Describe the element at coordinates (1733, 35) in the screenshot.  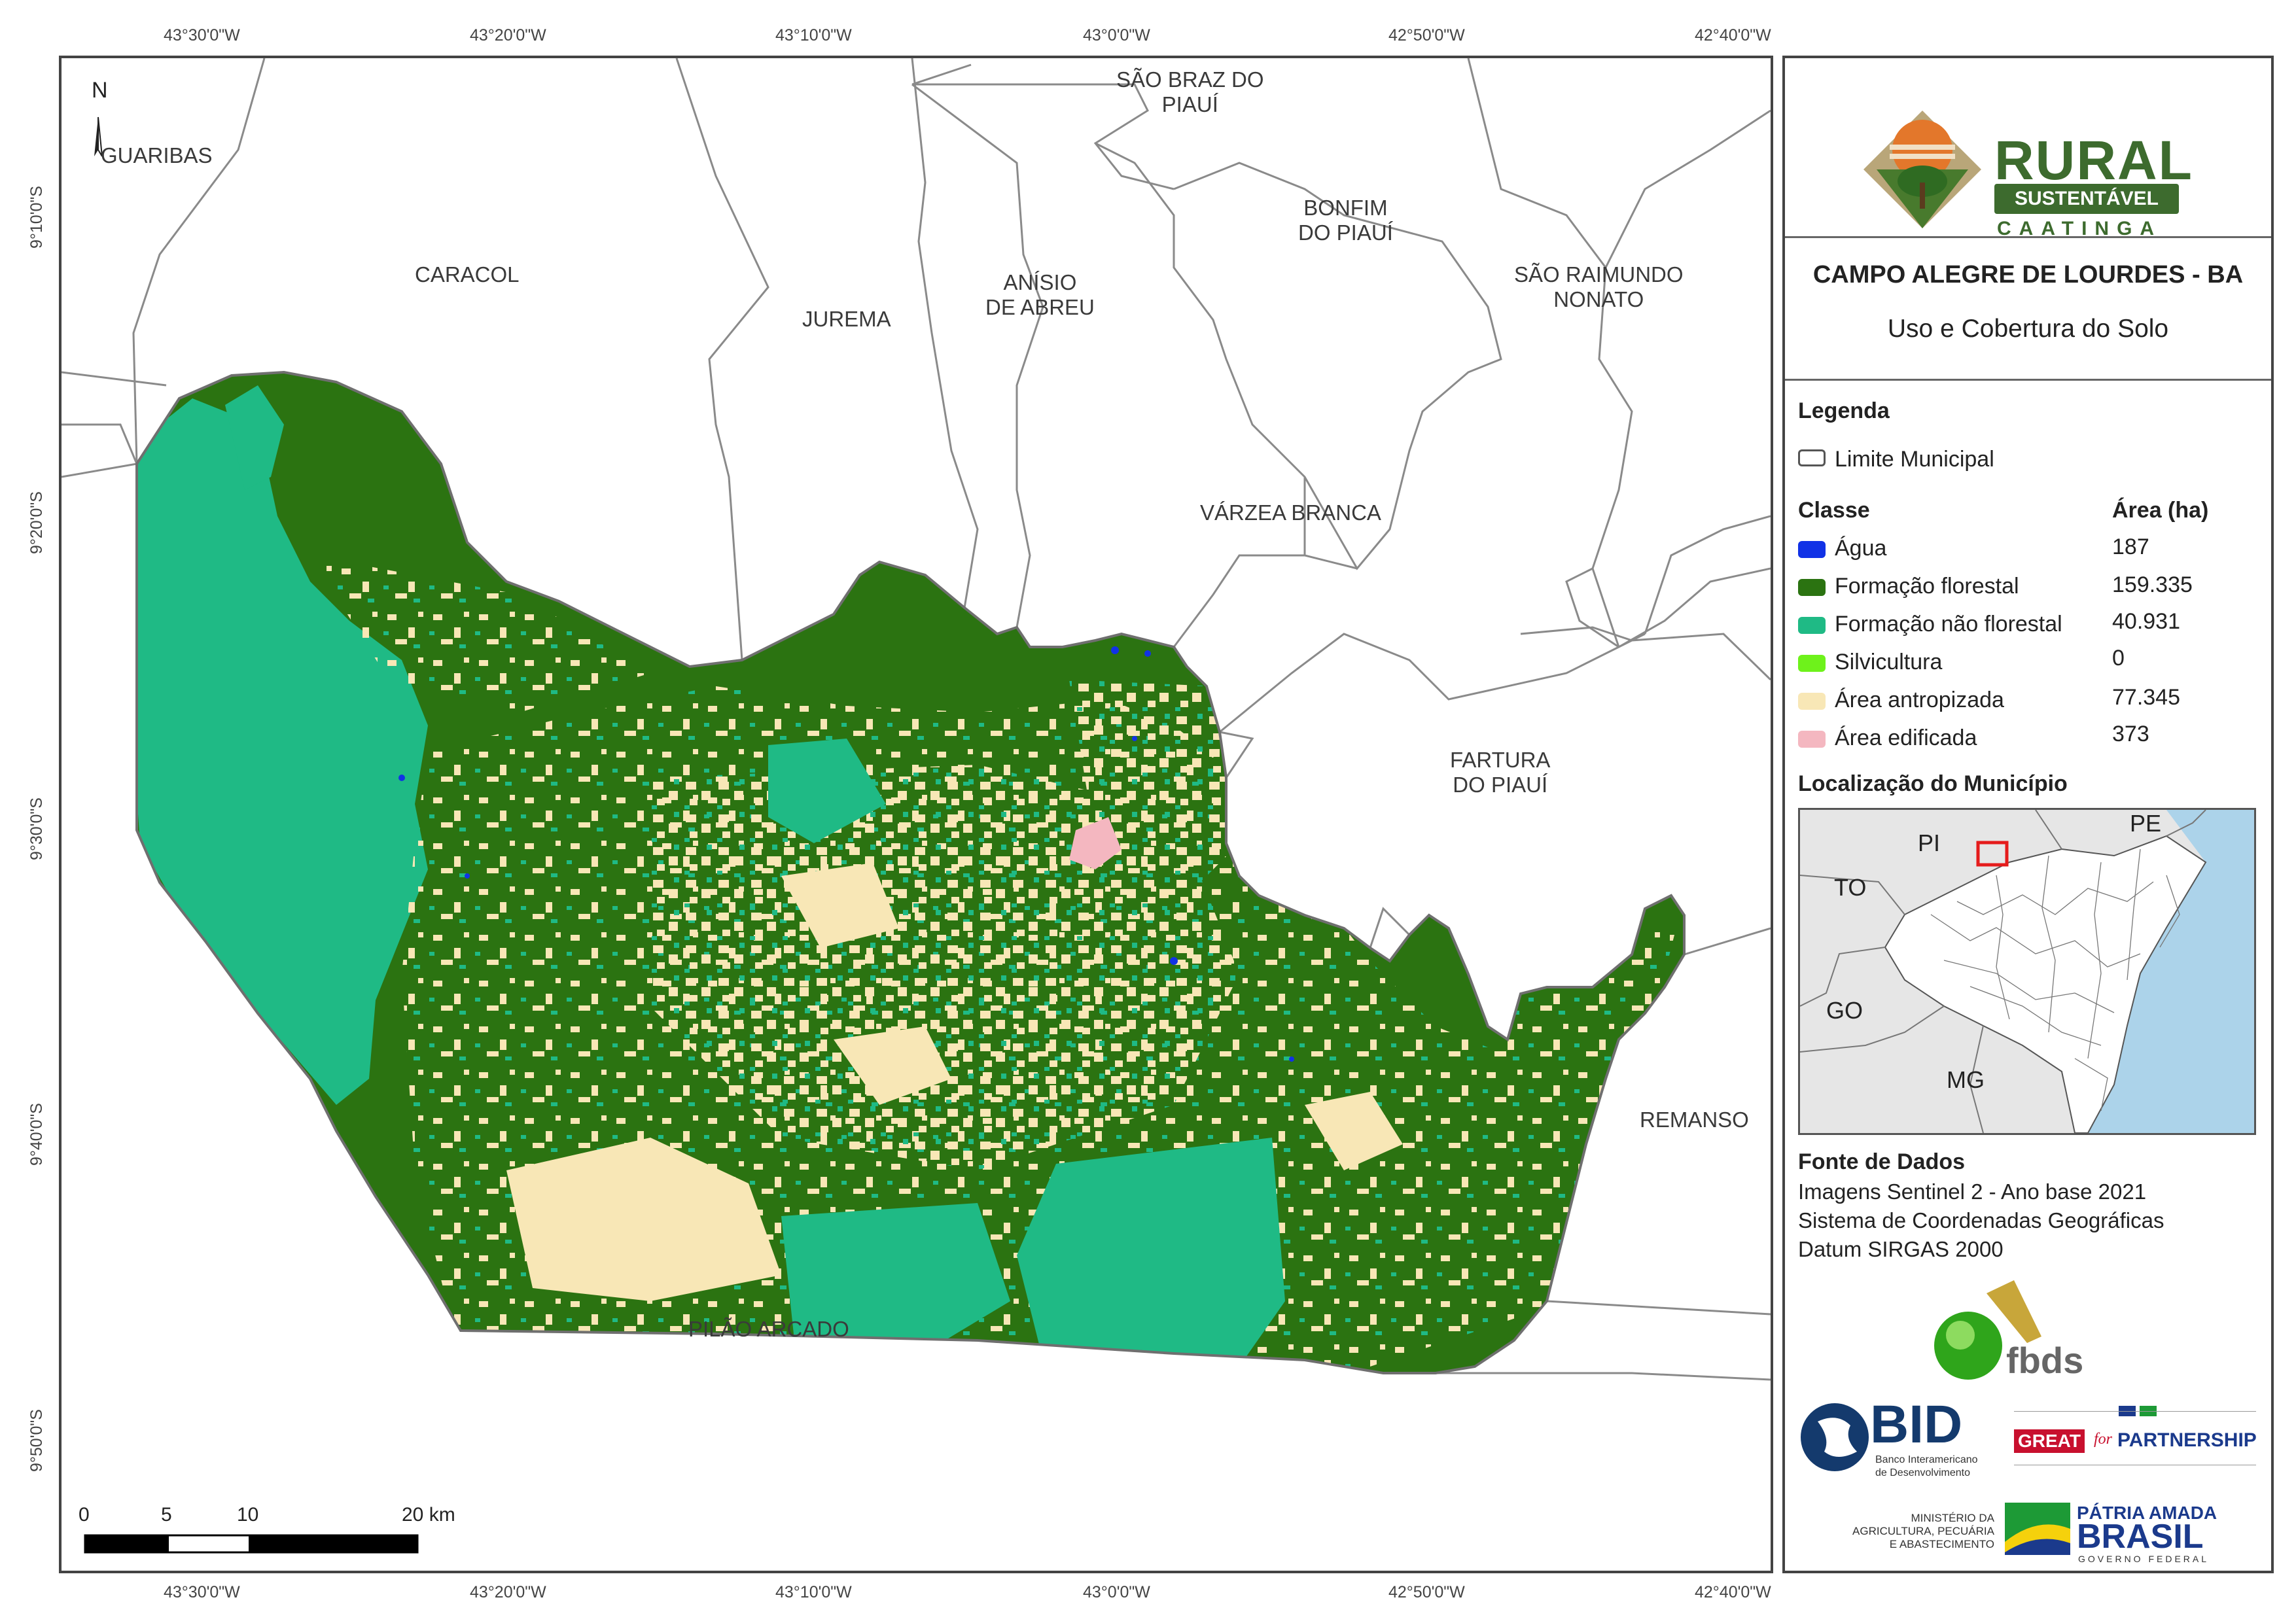
I see `top-longitude-label: 42°40'0"W` at that location.